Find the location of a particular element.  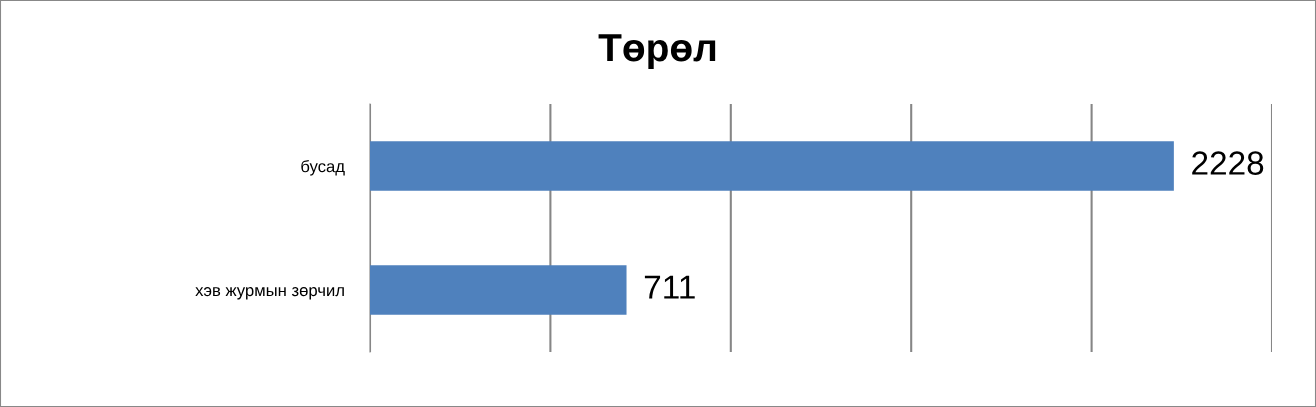

y-tick-label: бусад is located at coordinates (323, 167).